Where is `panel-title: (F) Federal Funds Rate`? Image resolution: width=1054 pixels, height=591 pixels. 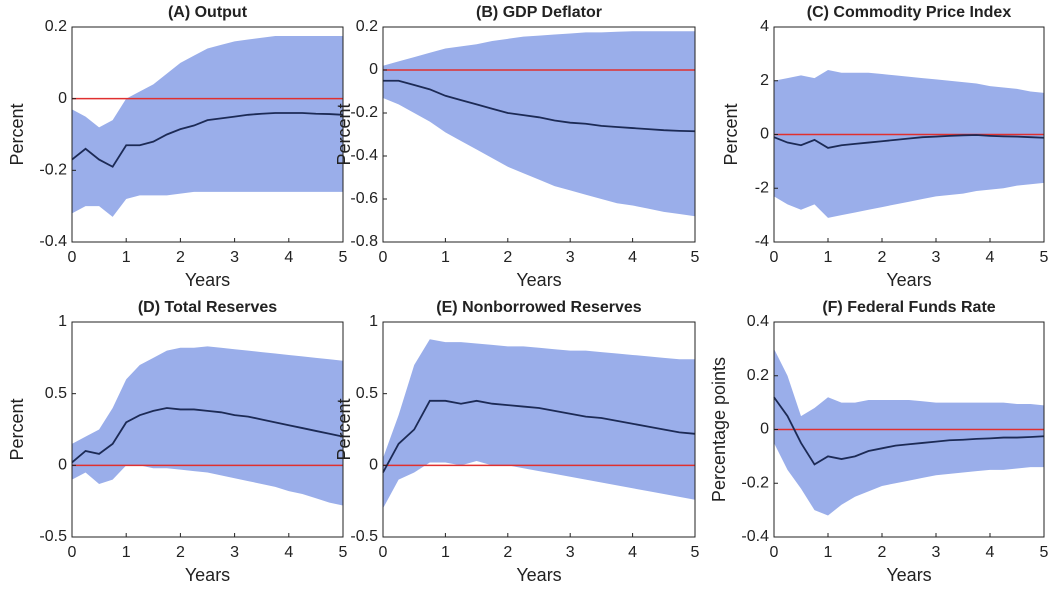 panel-title: (F) Federal Funds Rate is located at coordinates (908, 307).